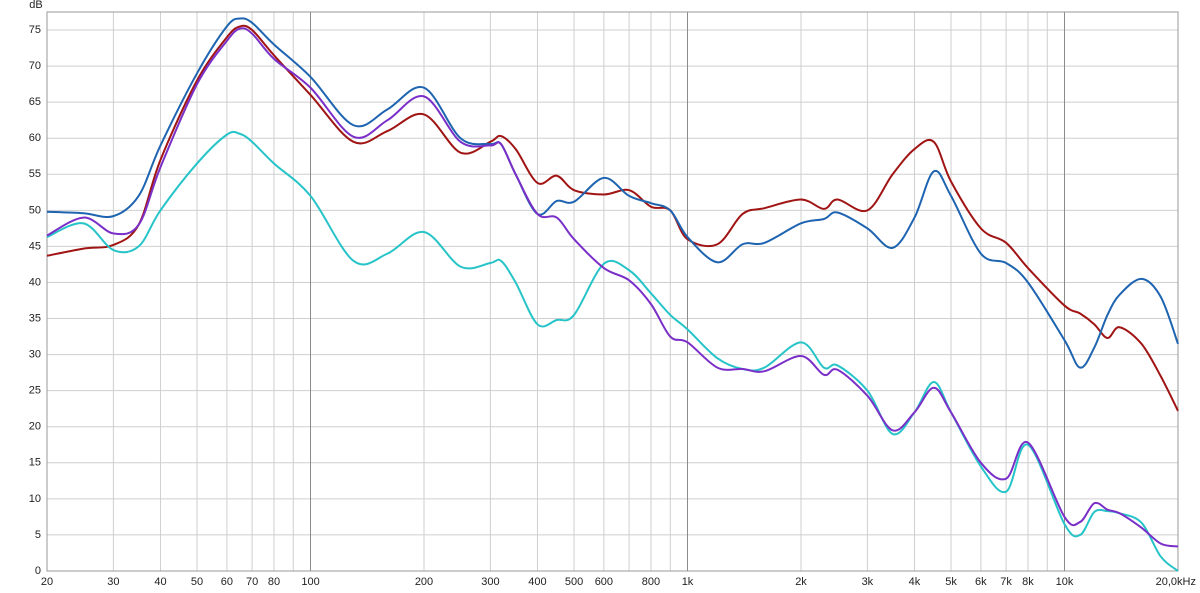  Describe the element at coordinates (537, 582) in the screenshot. I see `x-tick-label: 400` at that location.